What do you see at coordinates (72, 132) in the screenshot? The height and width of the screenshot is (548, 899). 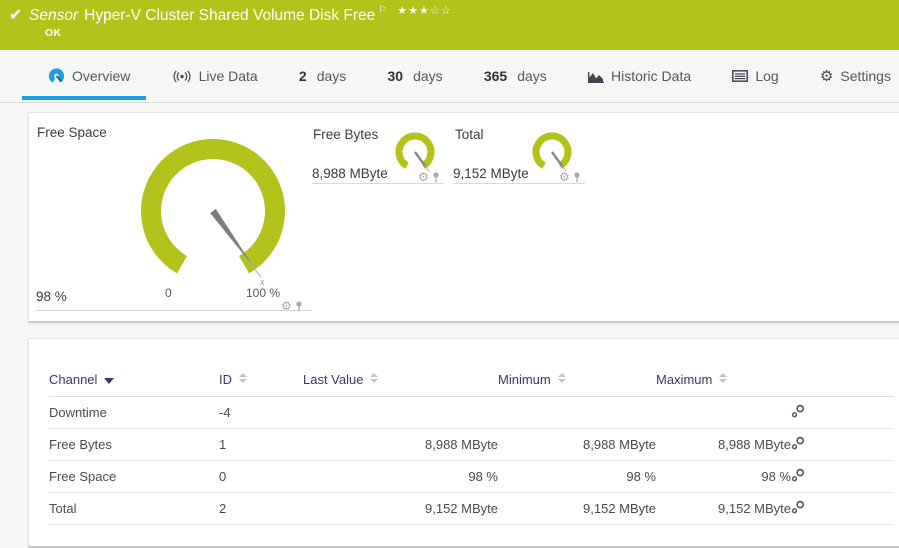 I see `gauge-free-space-label: Free Space` at bounding box center [72, 132].